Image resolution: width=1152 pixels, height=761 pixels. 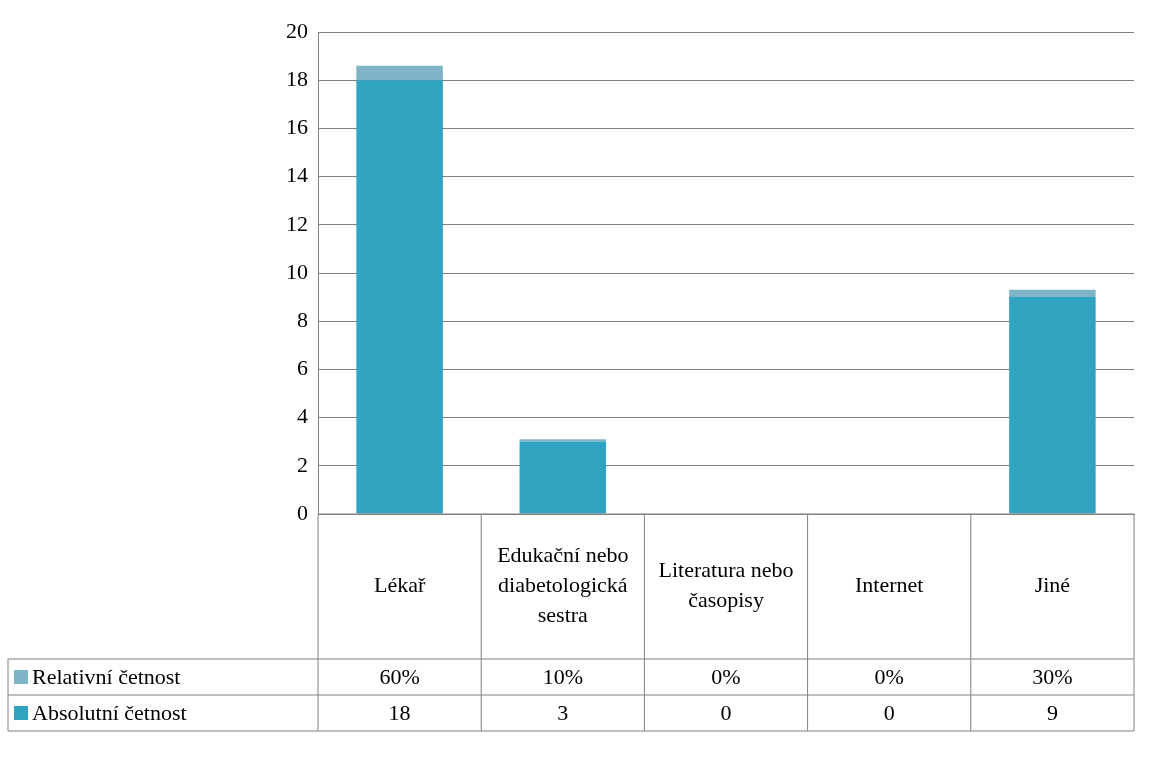 I want to click on x-tick-label: Internet, so click(x=889, y=585).